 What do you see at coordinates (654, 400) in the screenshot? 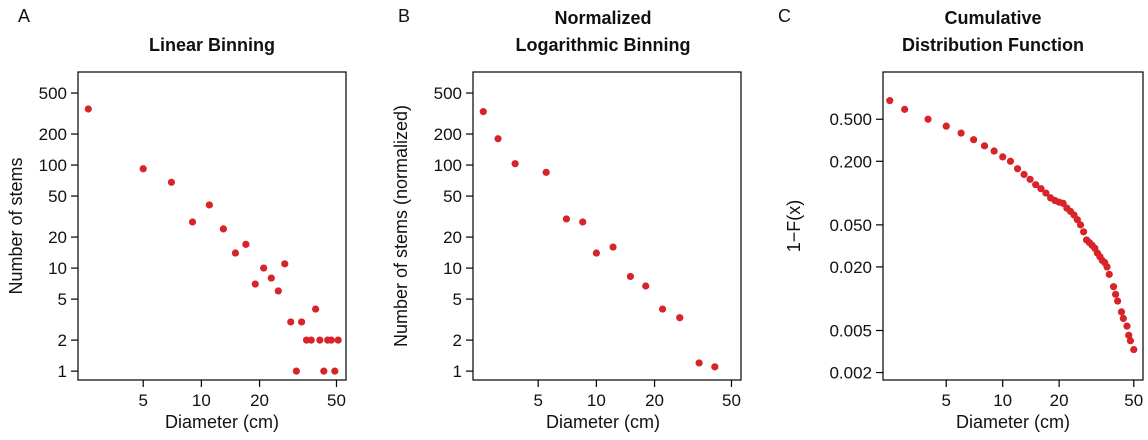
I see `x-tick-label-b: 20` at bounding box center [654, 400].